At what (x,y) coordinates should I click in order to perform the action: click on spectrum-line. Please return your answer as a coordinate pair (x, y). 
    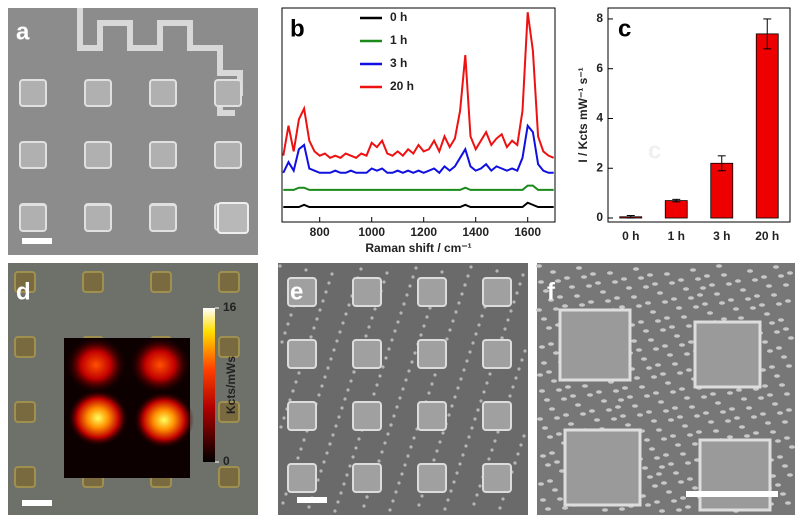
    Looking at the image, I should click on (418, 187).